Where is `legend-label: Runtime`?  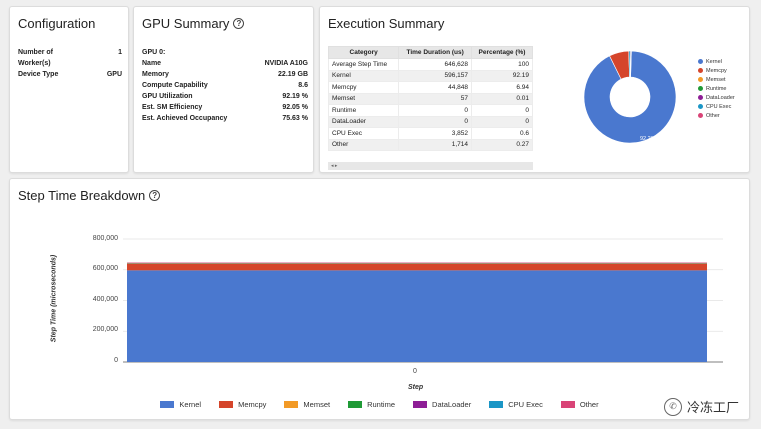 legend-label: Runtime is located at coordinates (716, 88).